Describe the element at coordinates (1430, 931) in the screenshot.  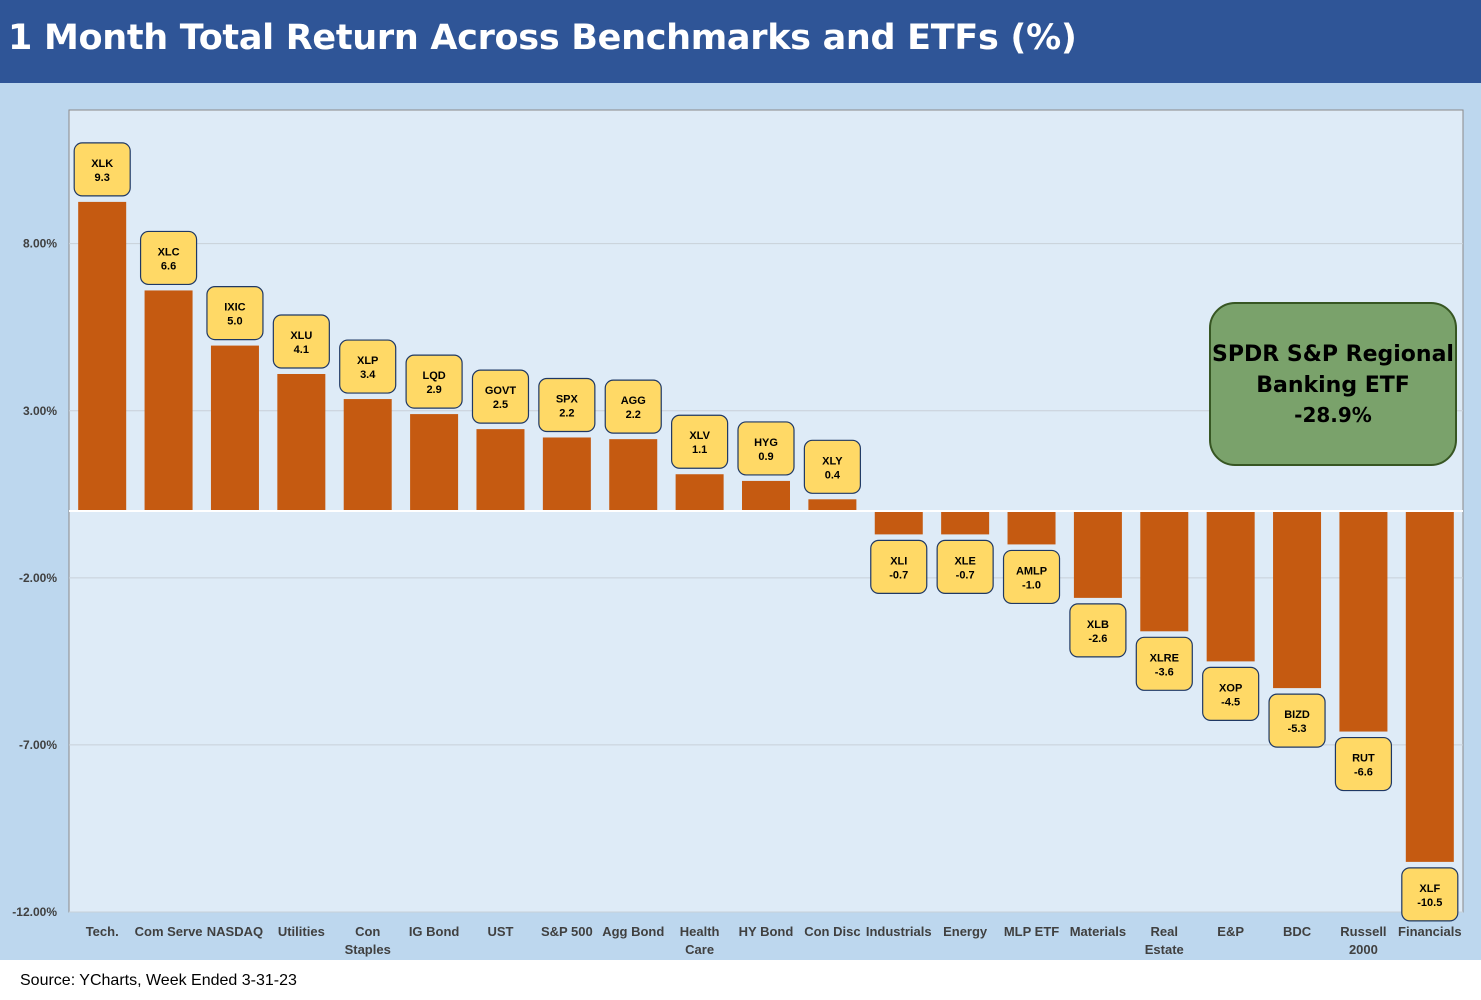
I see `x-tick-label: Financials` at that location.